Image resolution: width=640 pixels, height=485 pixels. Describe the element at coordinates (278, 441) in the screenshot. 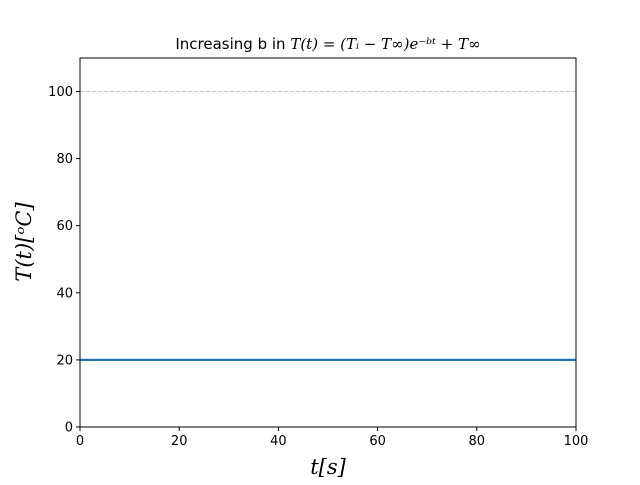

I see `x-tick-label-40: 40` at that location.